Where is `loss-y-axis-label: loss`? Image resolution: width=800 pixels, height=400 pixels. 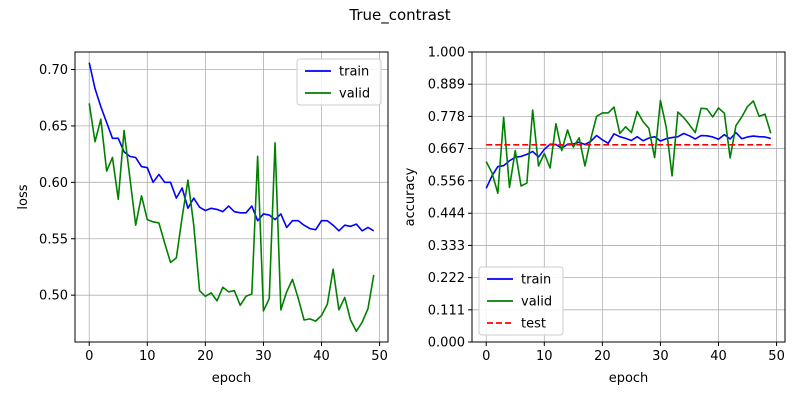
loss-y-axis-label: loss is located at coordinates (23, 196).